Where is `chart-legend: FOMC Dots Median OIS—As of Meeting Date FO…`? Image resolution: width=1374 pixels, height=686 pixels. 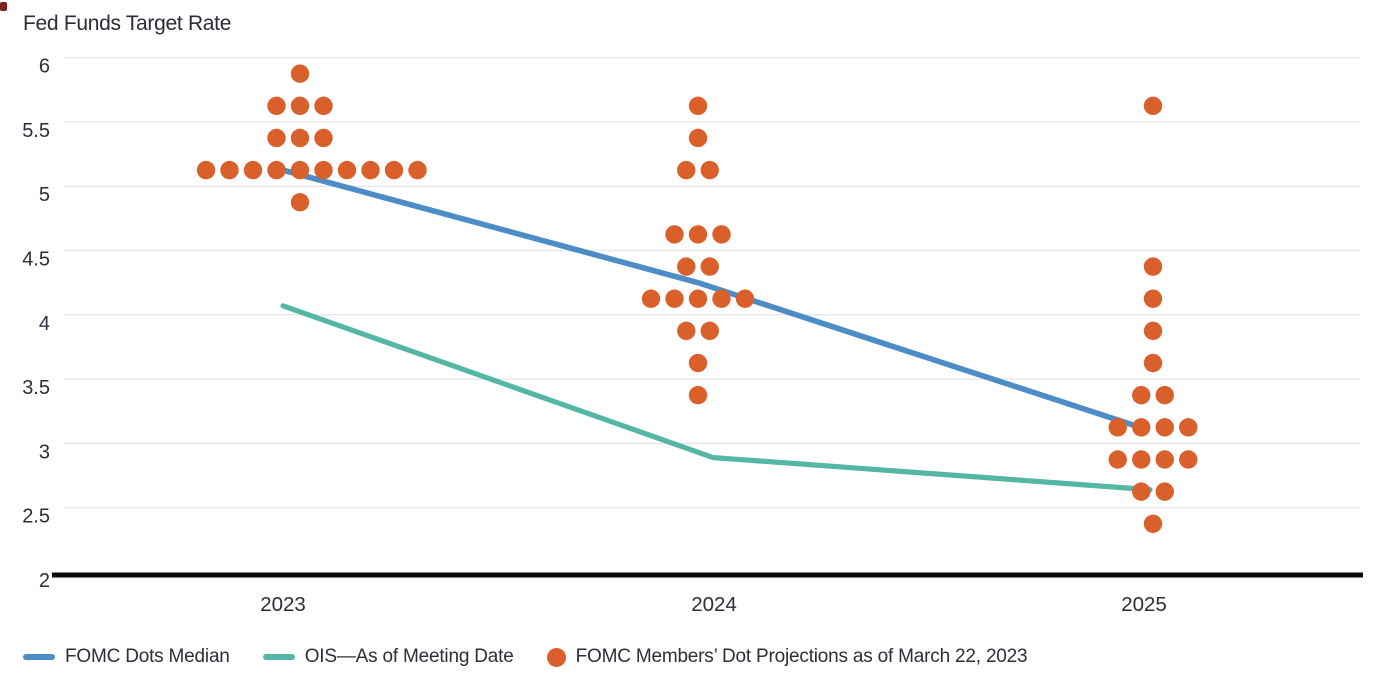 chart-legend: FOMC Dots Median OIS—As of Meeting Date FO… is located at coordinates (525, 657).